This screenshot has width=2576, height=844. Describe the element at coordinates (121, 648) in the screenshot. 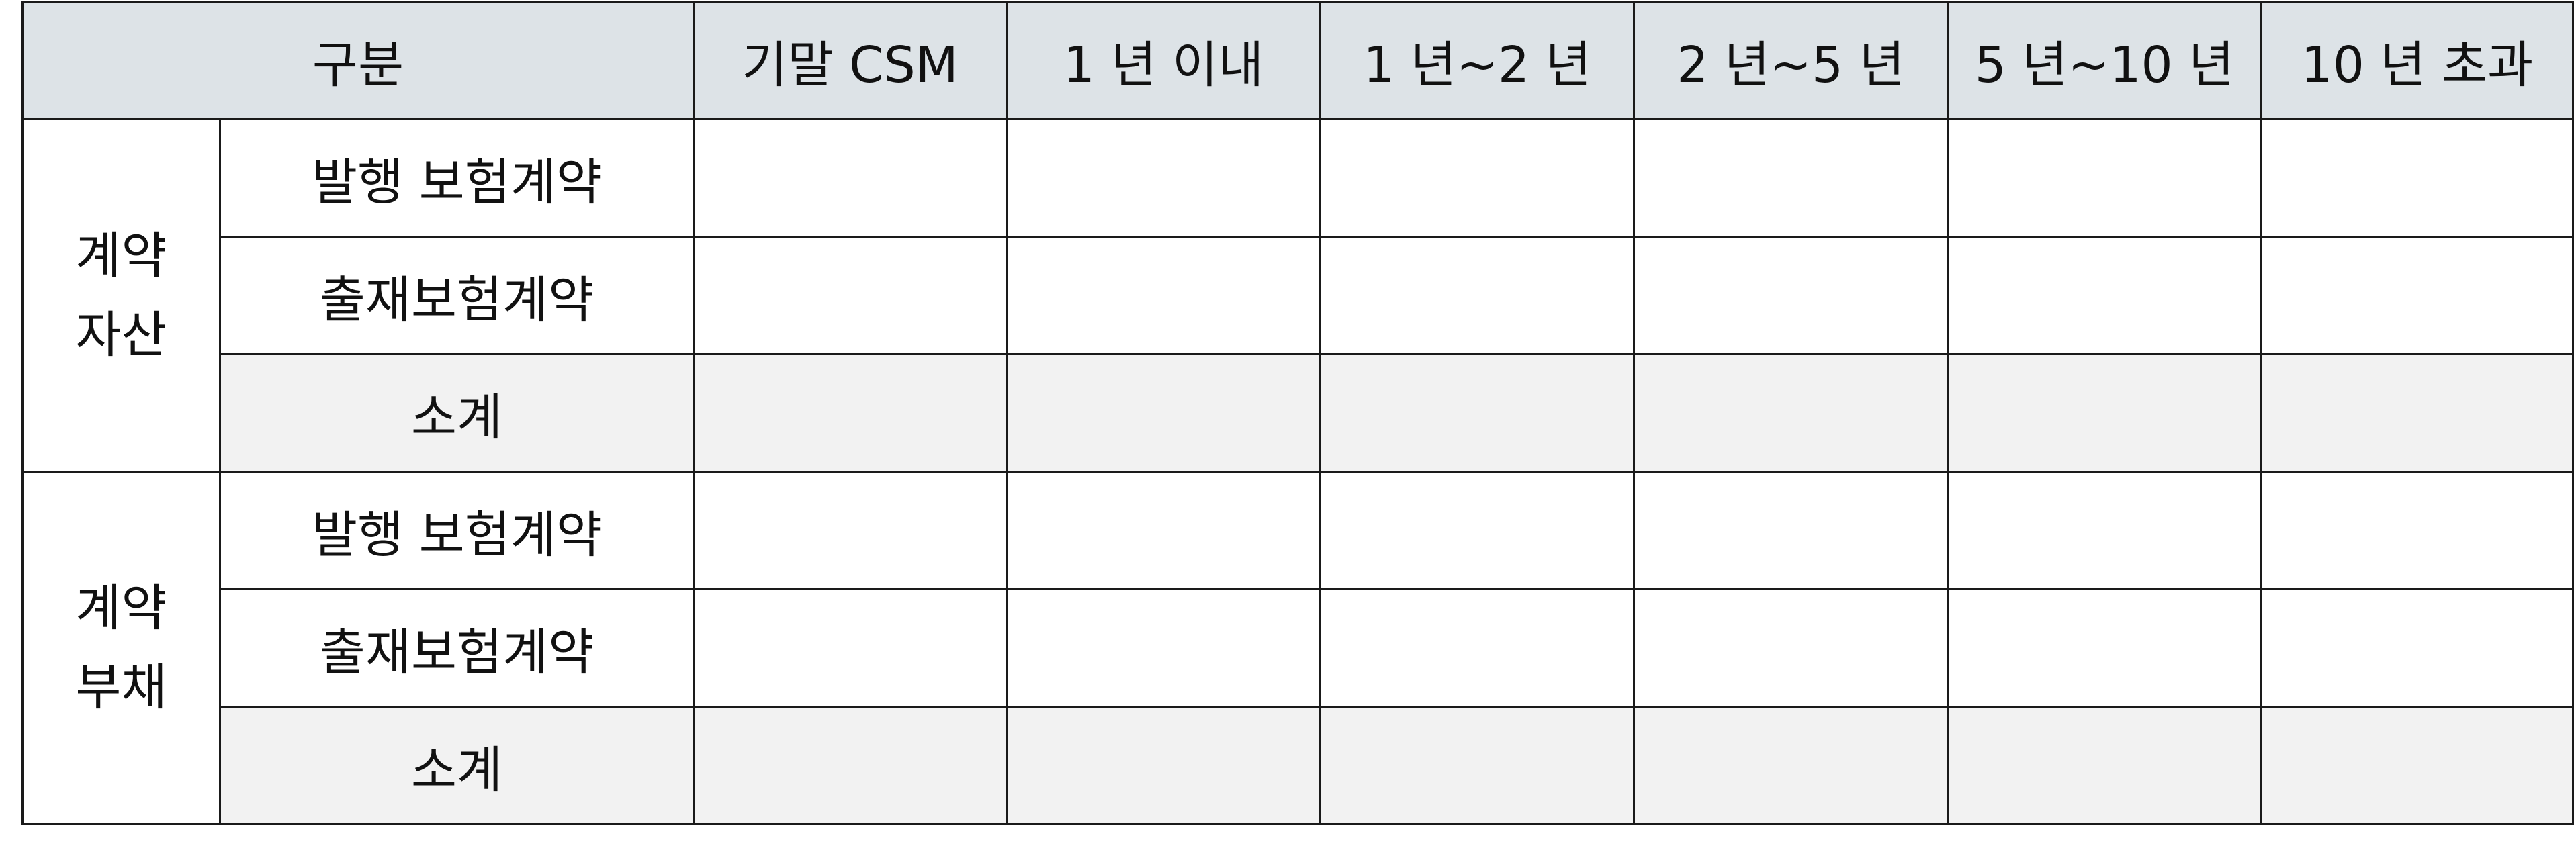

I see `group-label-contract-liabilities: 계약 부채` at that location.